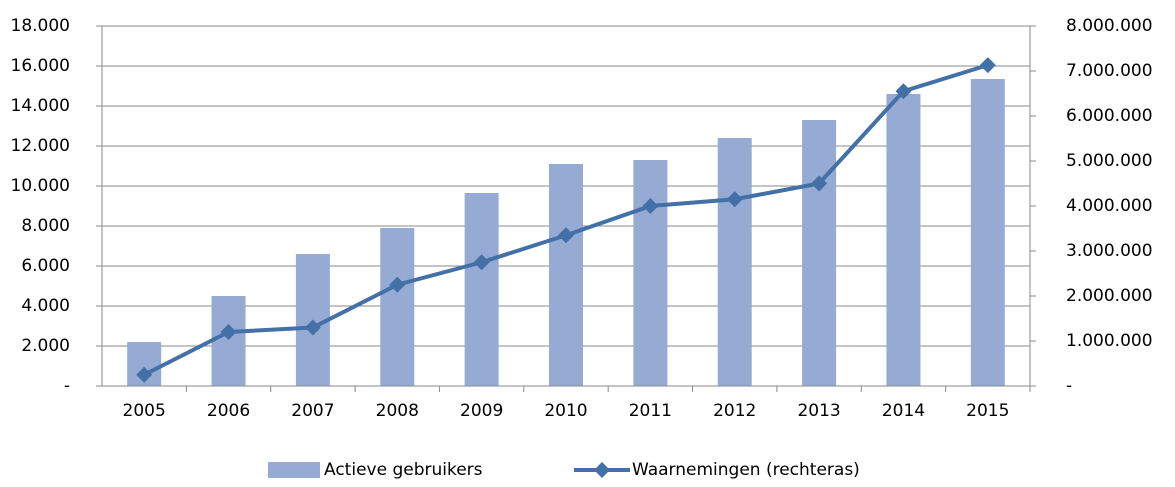 Image resolution: width=1175 pixels, height=487 pixels. Describe the element at coordinates (45, 266) in the screenshot. I see `y-tick-label: 6.000` at that location.